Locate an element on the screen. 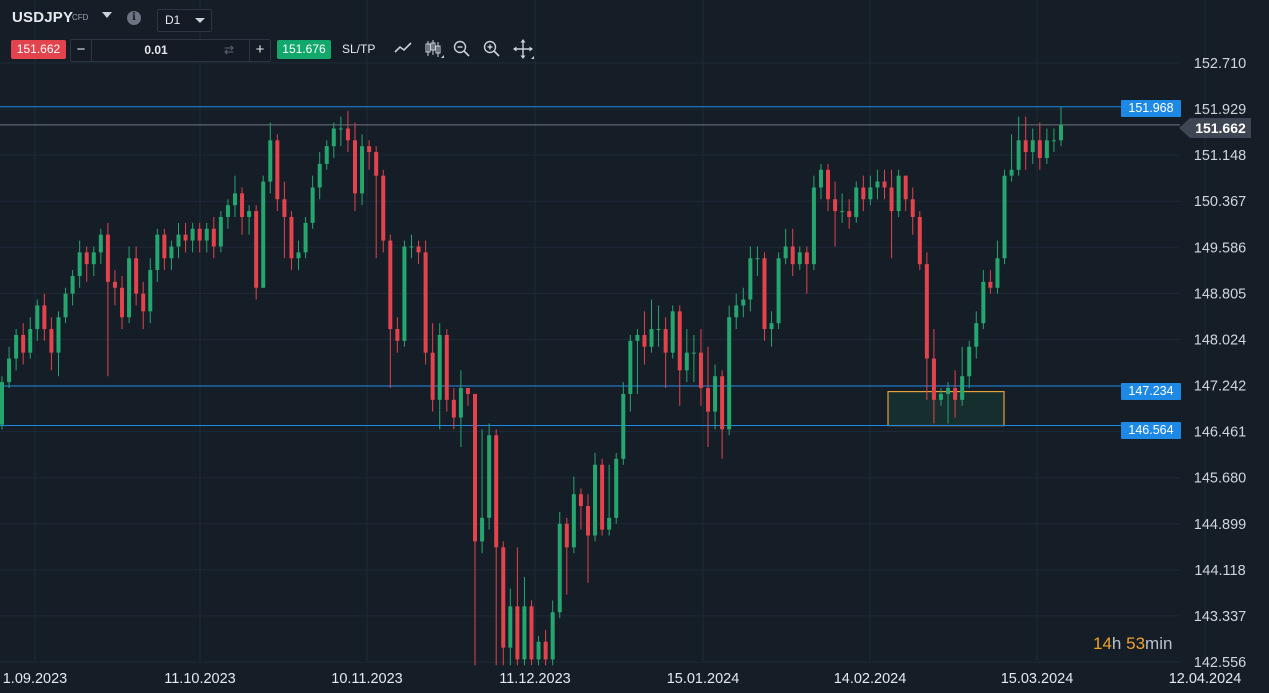 This screenshot has height=693, width=1269. info-icon: i is located at coordinates (134, 18).